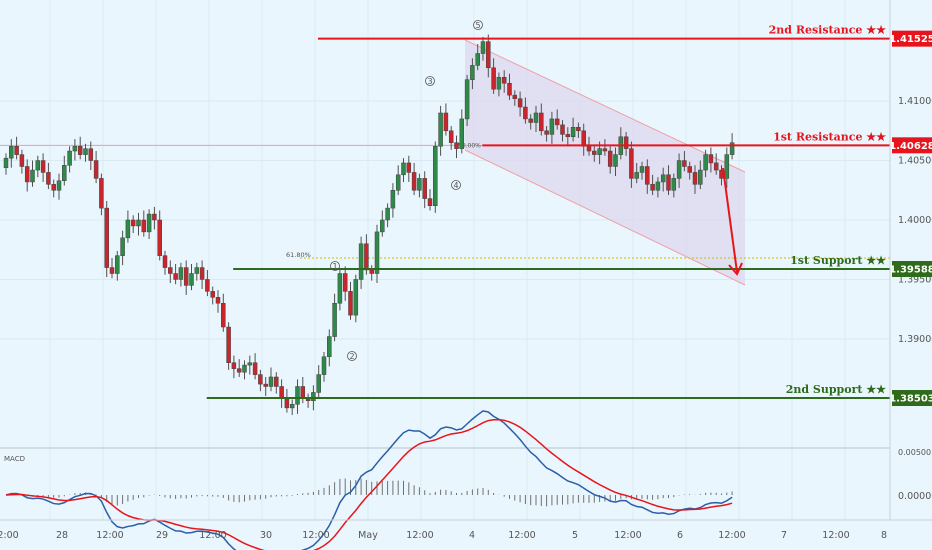 The height and width of the screenshot is (550, 932). What do you see at coordinates (266, 535) in the screenshot?
I see `time-tick-label: 30` at bounding box center [266, 535].